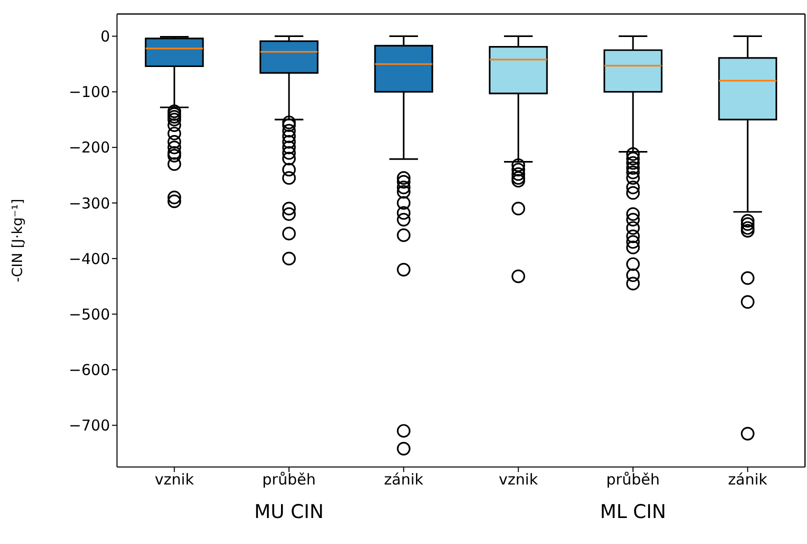 The width and height of the screenshot is (807, 544). What do you see at coordinates (89, 370) in the screenshot?
I see `y-tick-label: −600` at bounding box center [89, 370].